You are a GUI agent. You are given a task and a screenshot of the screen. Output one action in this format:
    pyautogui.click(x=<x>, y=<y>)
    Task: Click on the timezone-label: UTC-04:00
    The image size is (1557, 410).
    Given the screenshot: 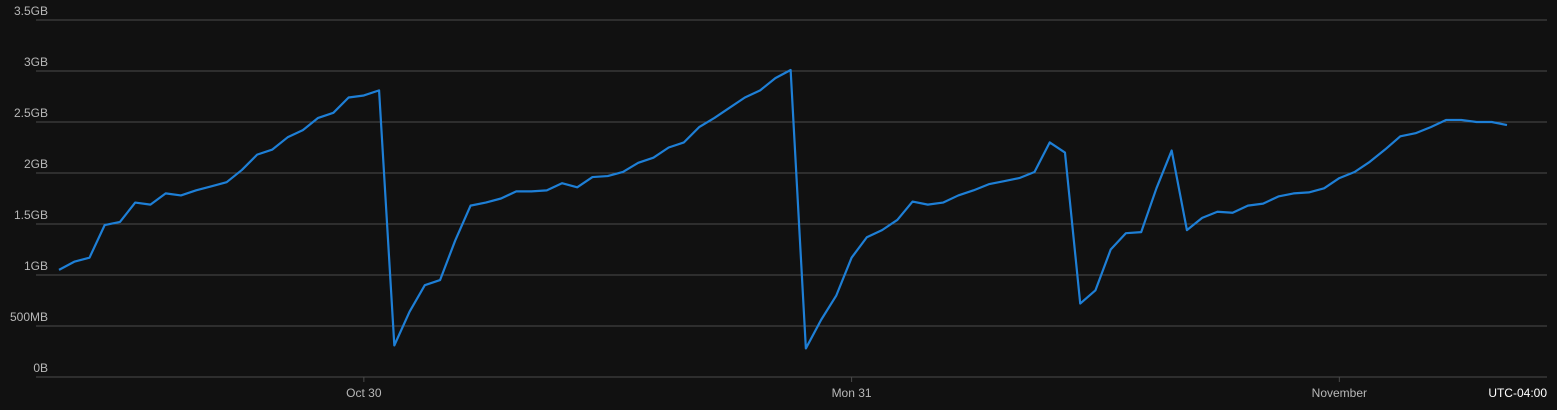 What is the action you would take?
    pyautogui.click(x=1517, y=393)
    